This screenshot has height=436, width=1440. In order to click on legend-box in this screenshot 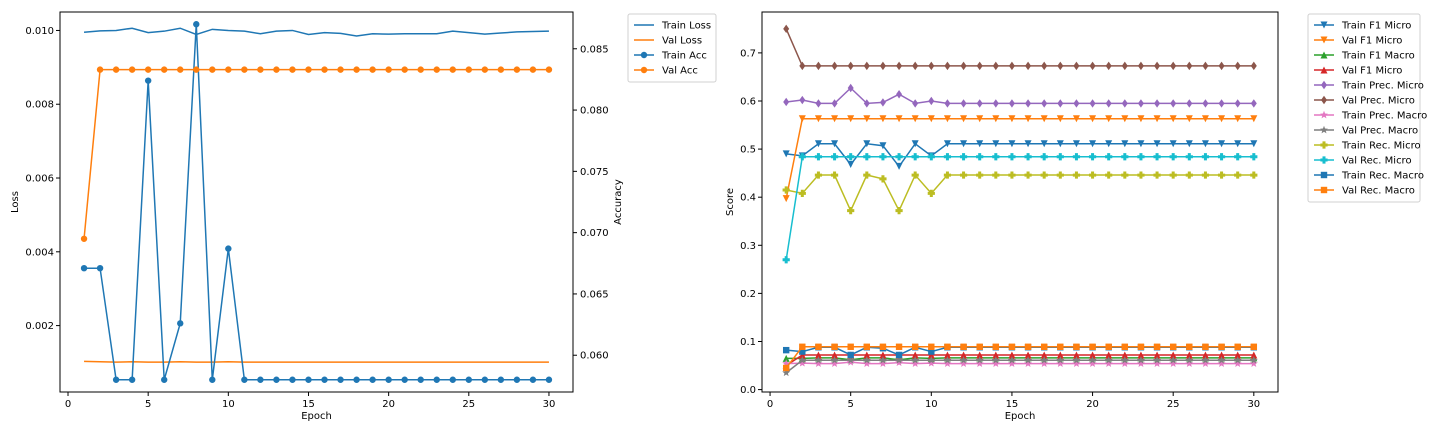, I will do `click(1364, 108)`.